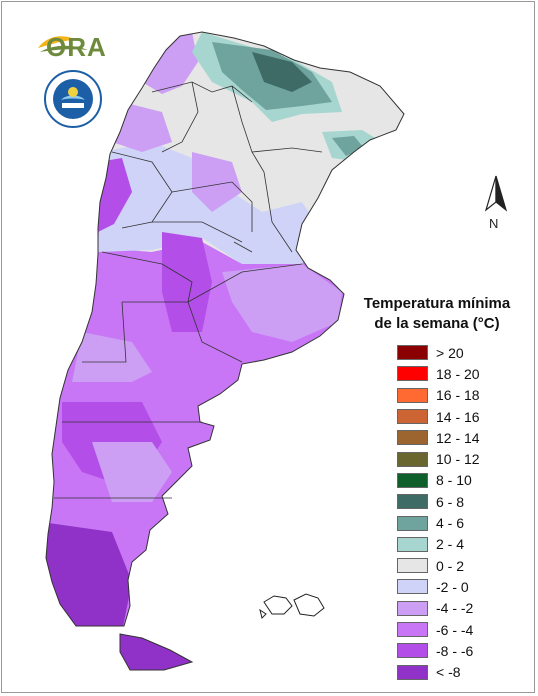 The image size is (538, 696). Describe the element at coordinates (455, 608) in the screenshot. I see `legend-label: -4 - -2` at that location.